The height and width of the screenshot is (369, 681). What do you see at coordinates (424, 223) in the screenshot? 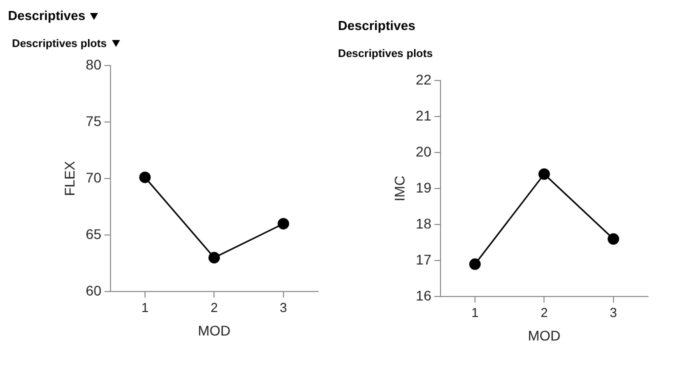
I see `y-tick-label: 18` at bounding box center [424, 223].